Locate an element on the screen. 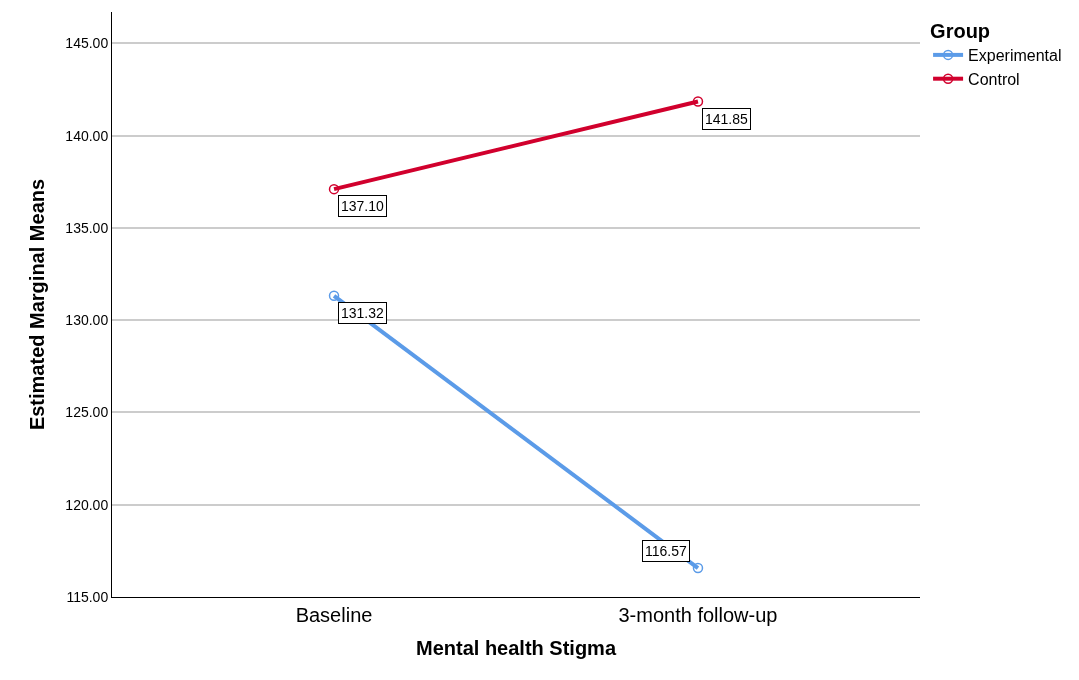  data-label: 116.57 is located at coordinates (666, 551).